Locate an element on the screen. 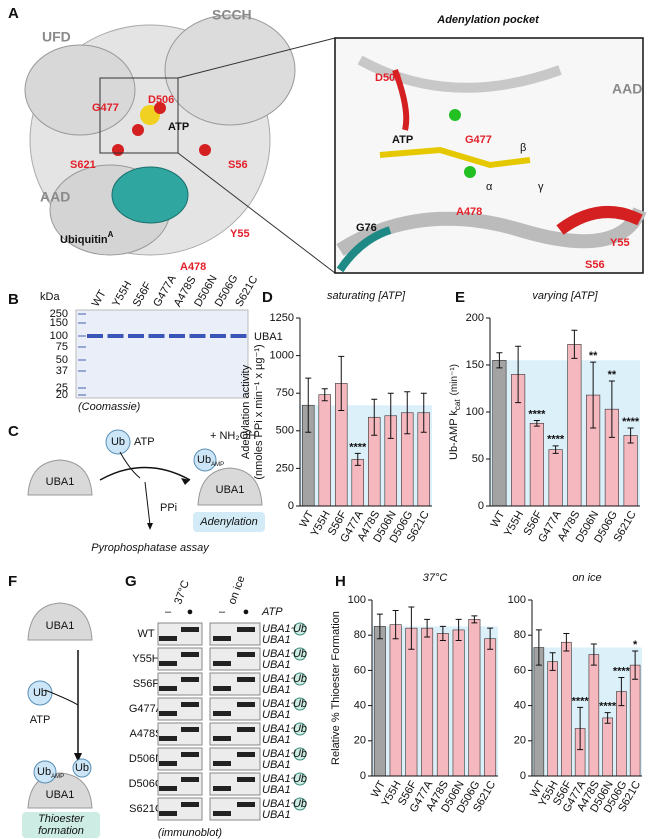  y-tick-label: 20 is located at coordinates (360, 741).